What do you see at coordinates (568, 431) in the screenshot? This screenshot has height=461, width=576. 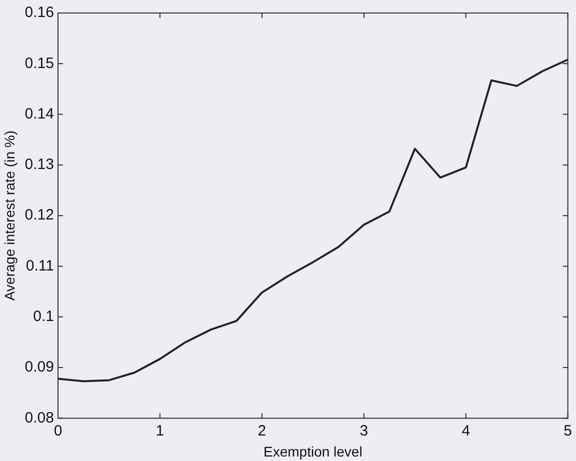 I see `x-tick-label: 5` at bounding box center [568, 431].